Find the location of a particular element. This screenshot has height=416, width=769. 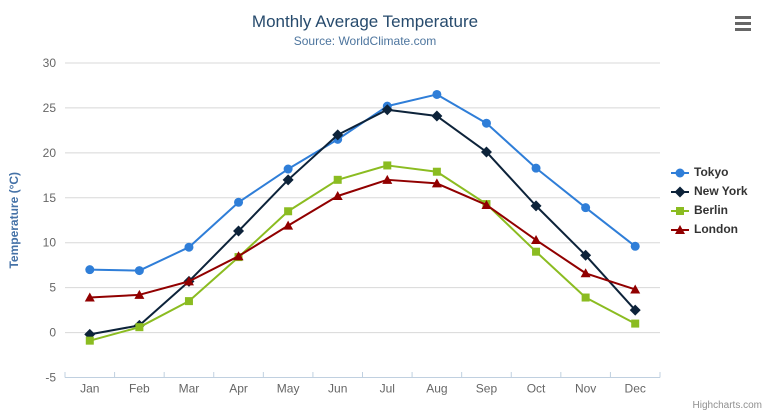

export-menu-button is located at coordinates (744, 23).